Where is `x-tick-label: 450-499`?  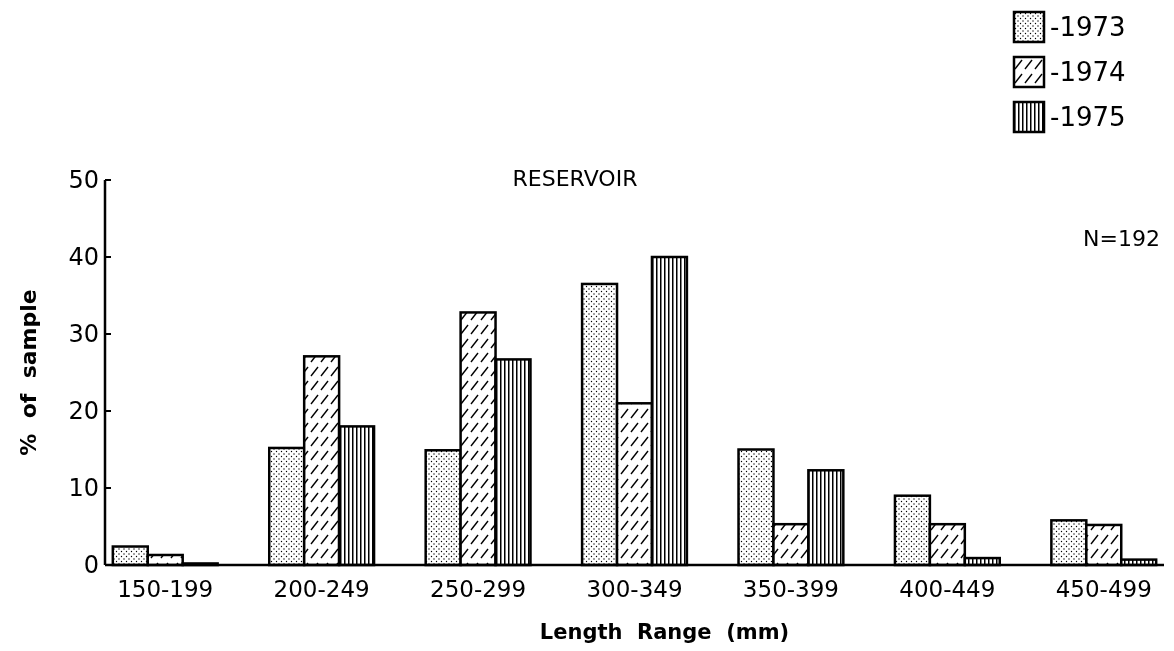 x-tick-label: 450-499 is located at coordinates (1103, 589).